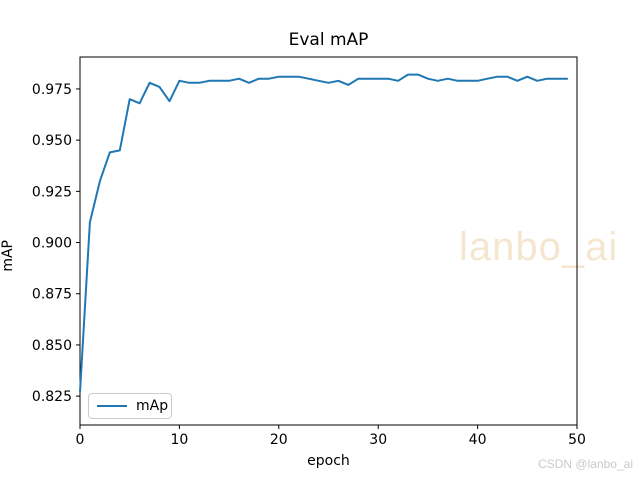 This screenshot has width=640, height=480. I want to click on x-tick-label: 40, so click(478, 440).